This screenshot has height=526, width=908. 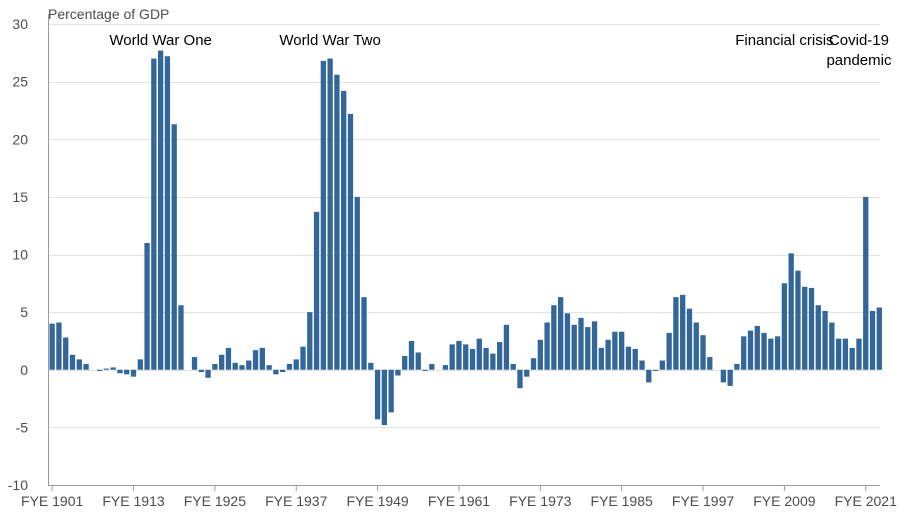 What do you see at coordinates (662, 365) in the screenshot?
I see `bar-1991` at bounding box center [662, 365].